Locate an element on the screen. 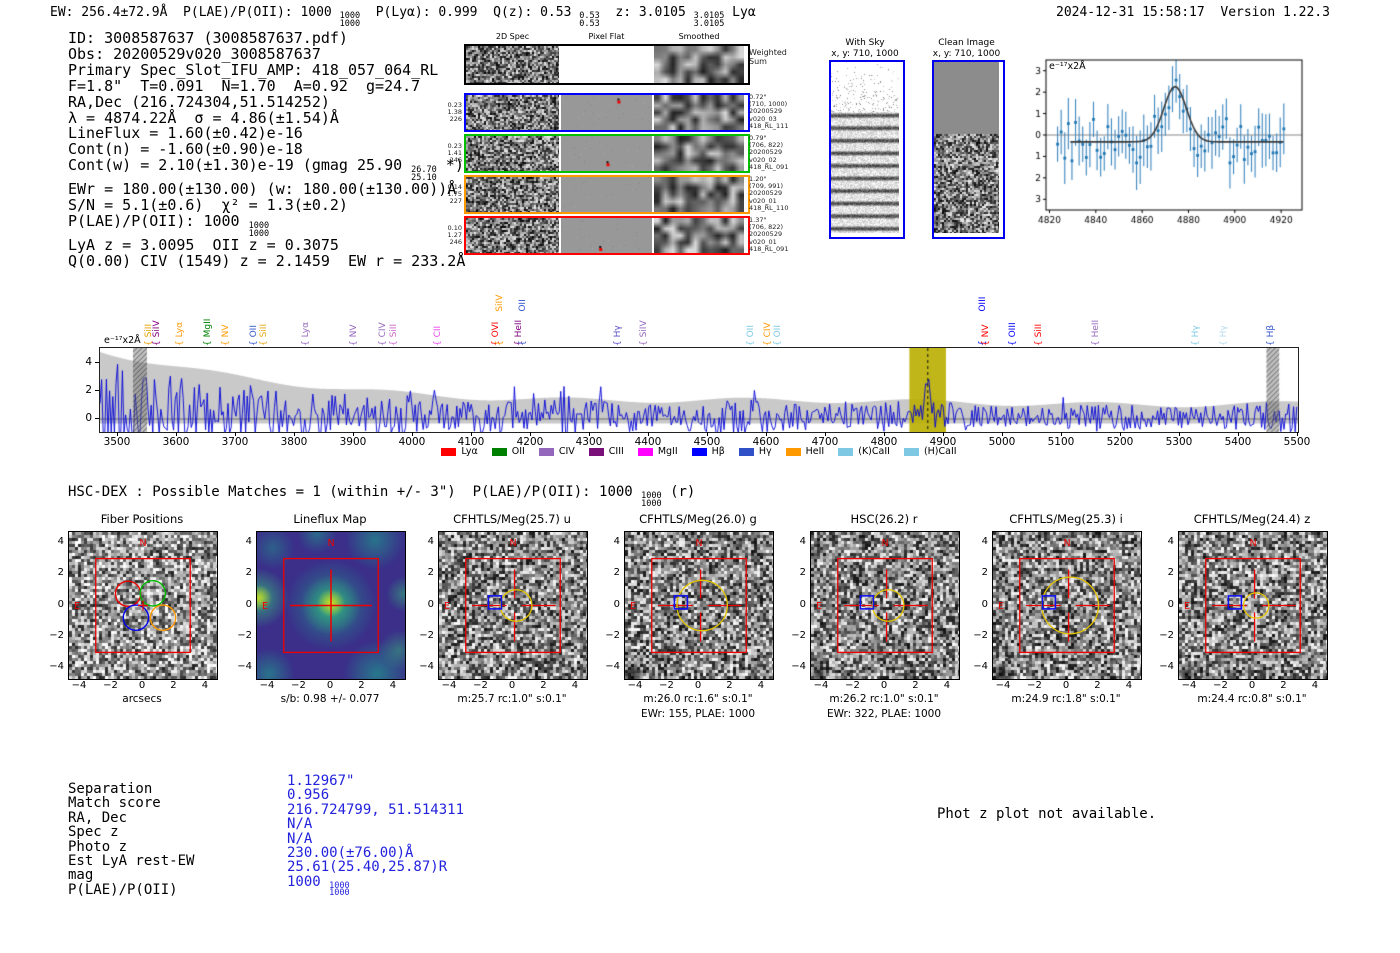  match-table-label: RA, Dec is located at coordinates (98, 817).